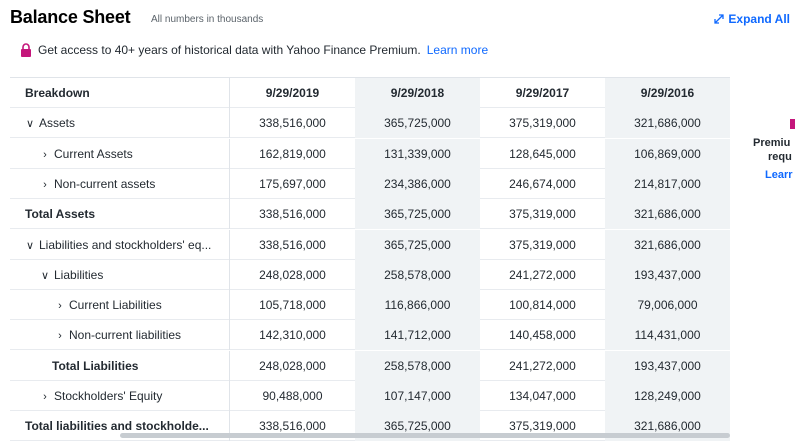 The image size is (800, 443). I want to click on row-label: › Non-current liabilities, so click(120, 335).